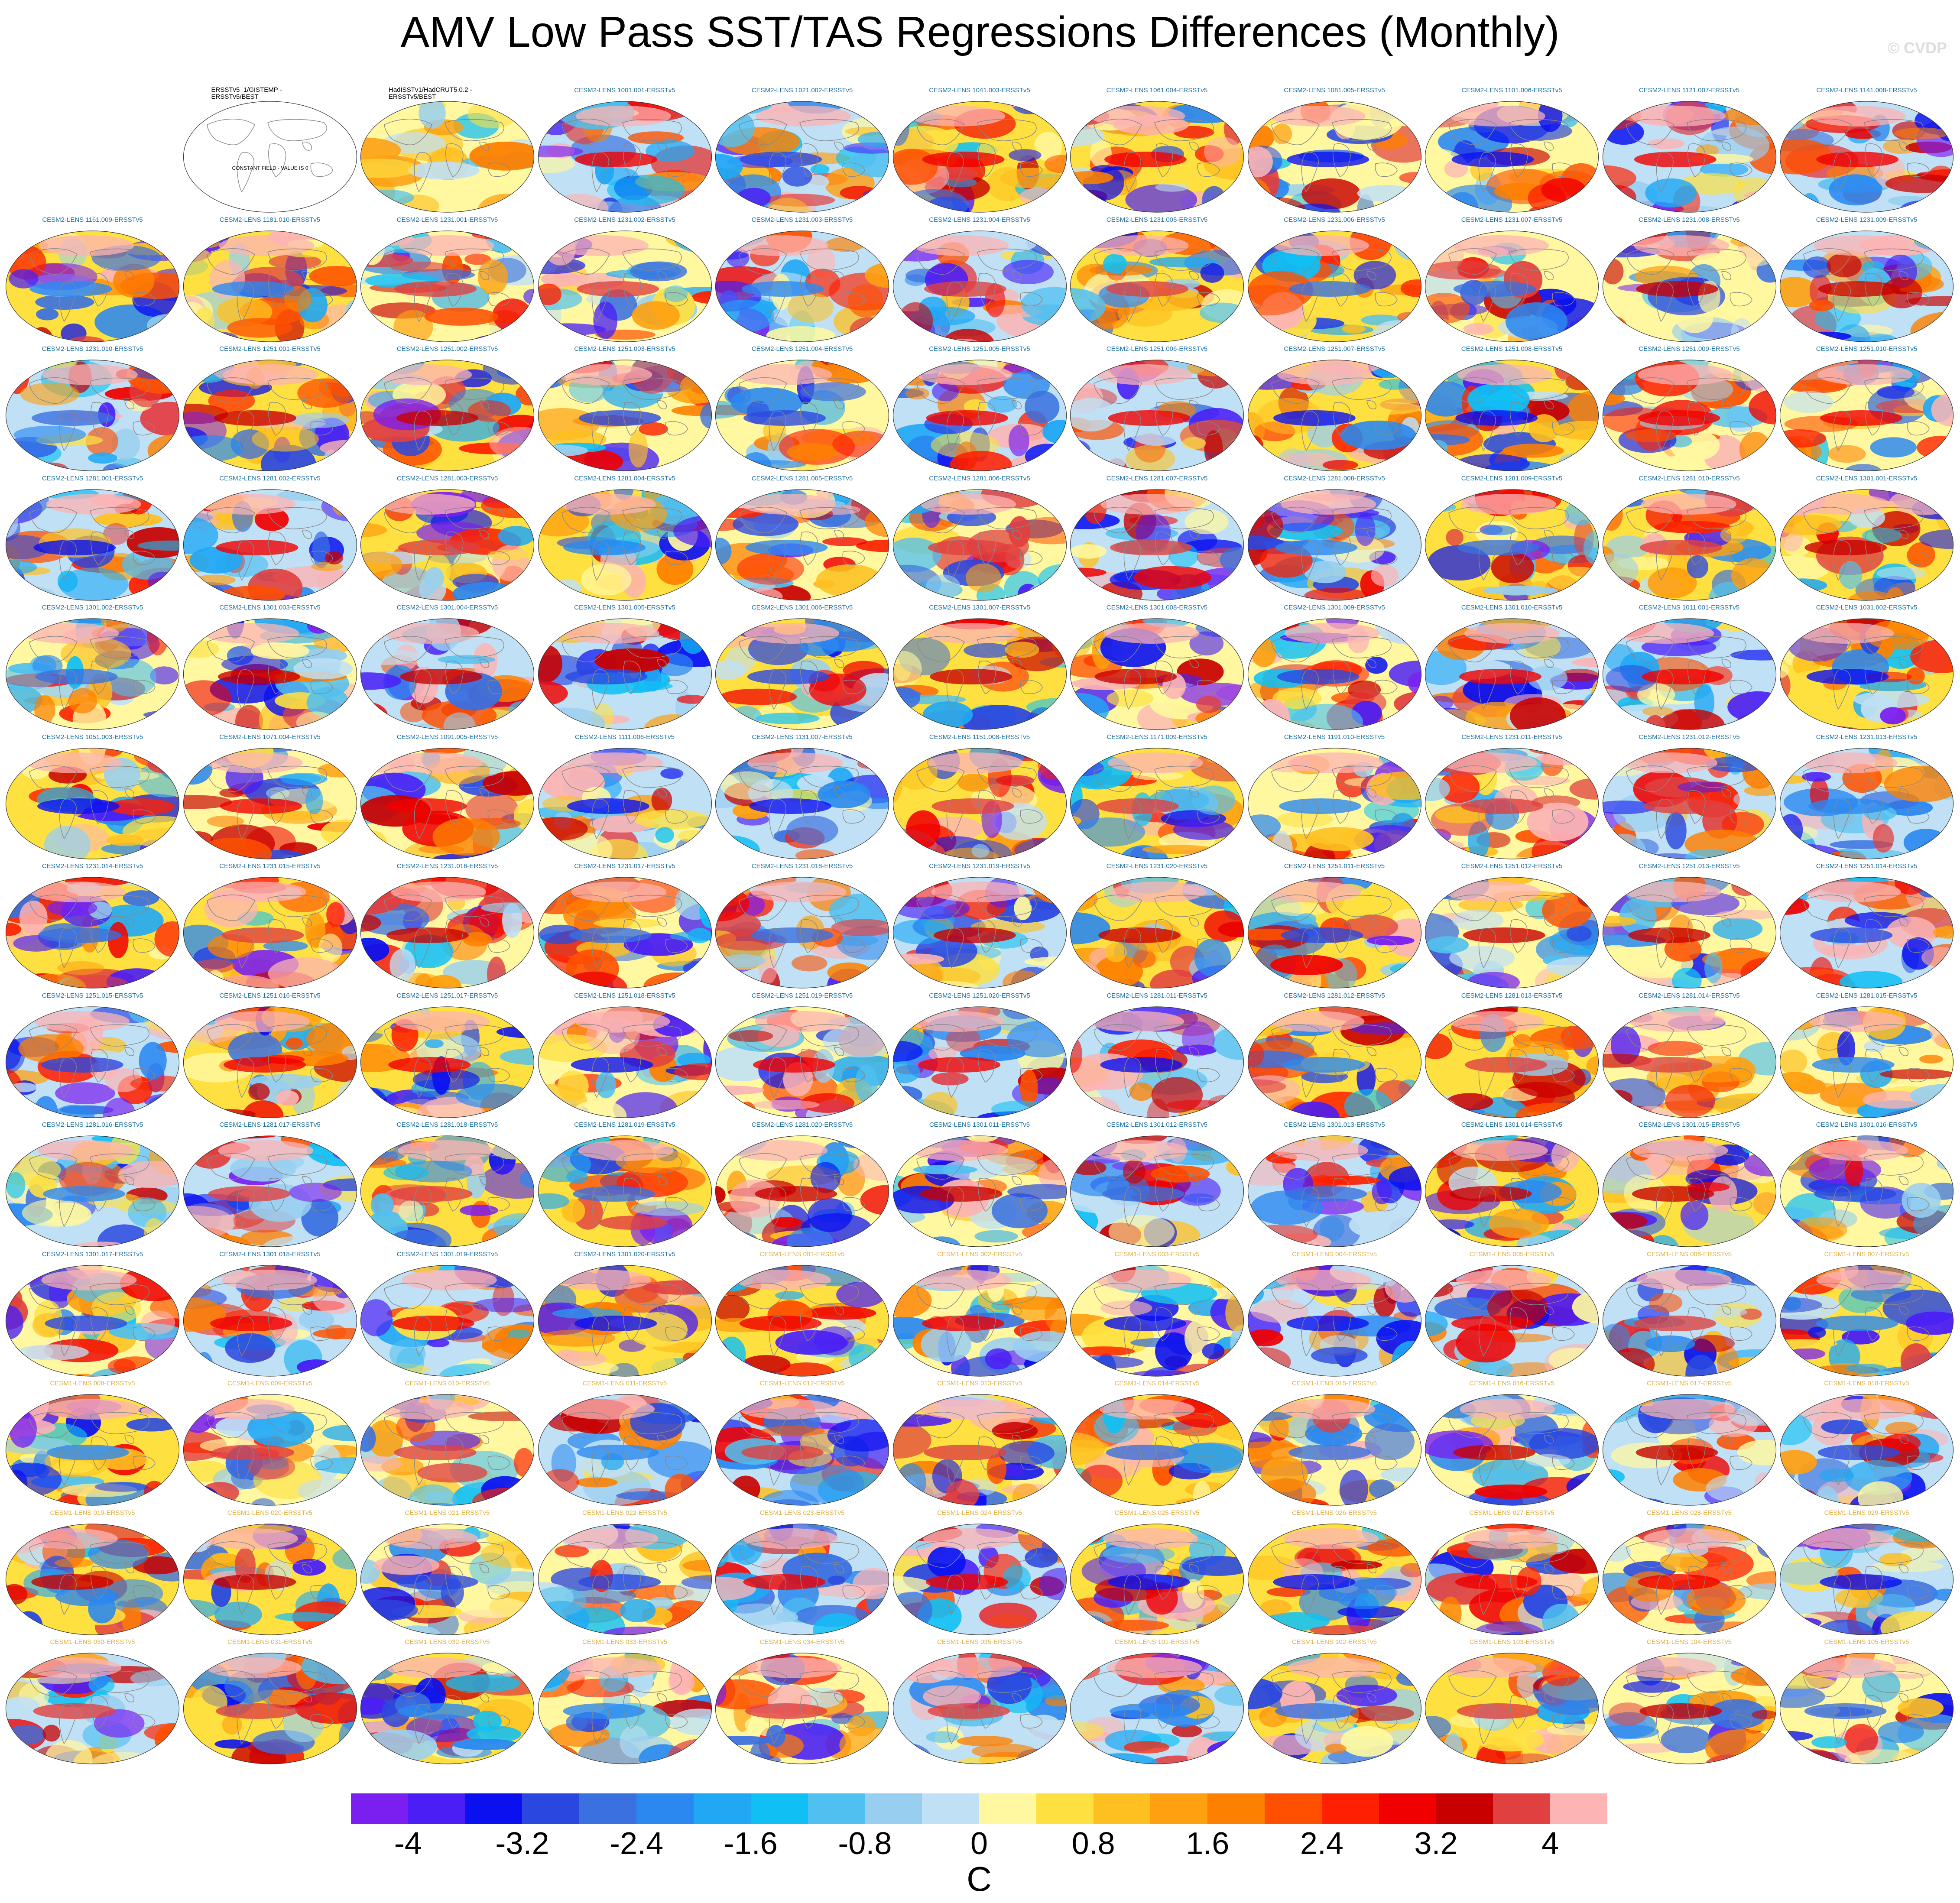  What do you see at coordinates (1867, 995) in the screenshot?
I see `map-panel-title: CESM2-LENS 1281.015-ERSSTv5` at bounding box center [1867, 995].